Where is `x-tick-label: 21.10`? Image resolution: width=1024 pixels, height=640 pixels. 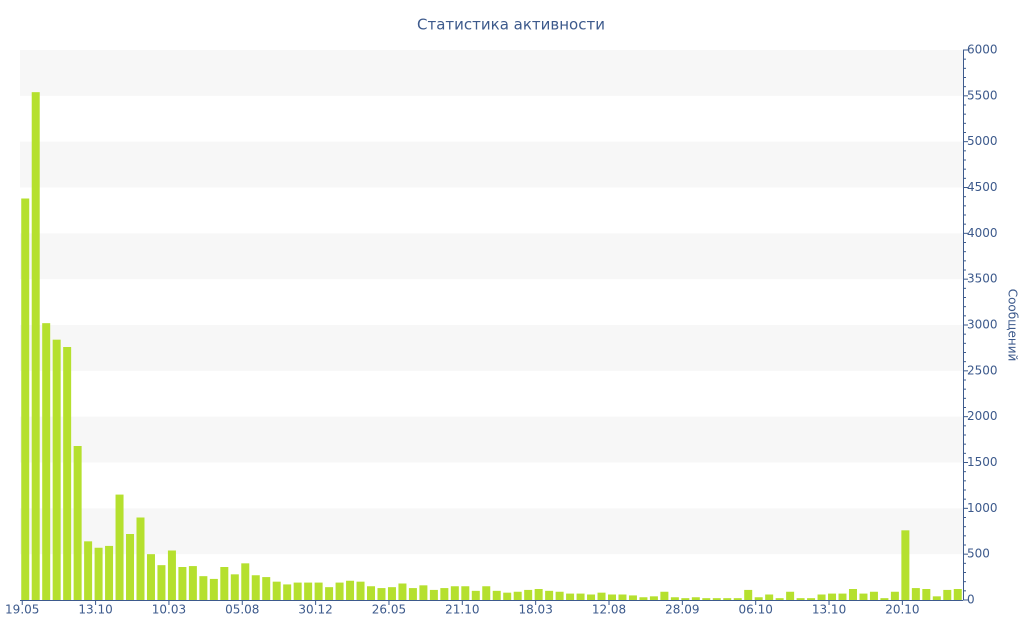 x-tick-label: 21.10 is located at coordinates (462, 610).